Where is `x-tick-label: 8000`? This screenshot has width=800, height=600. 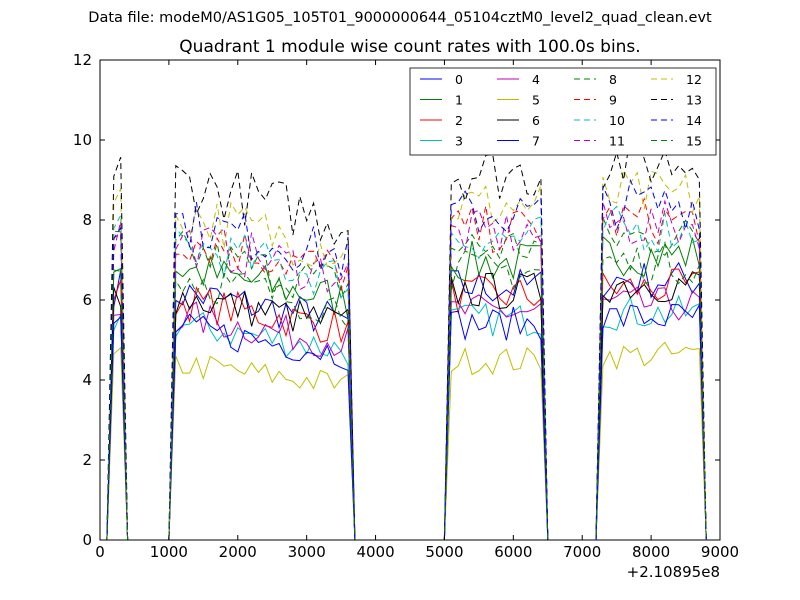
x-tick-label: 8000 is located at coordinates (651, 552).